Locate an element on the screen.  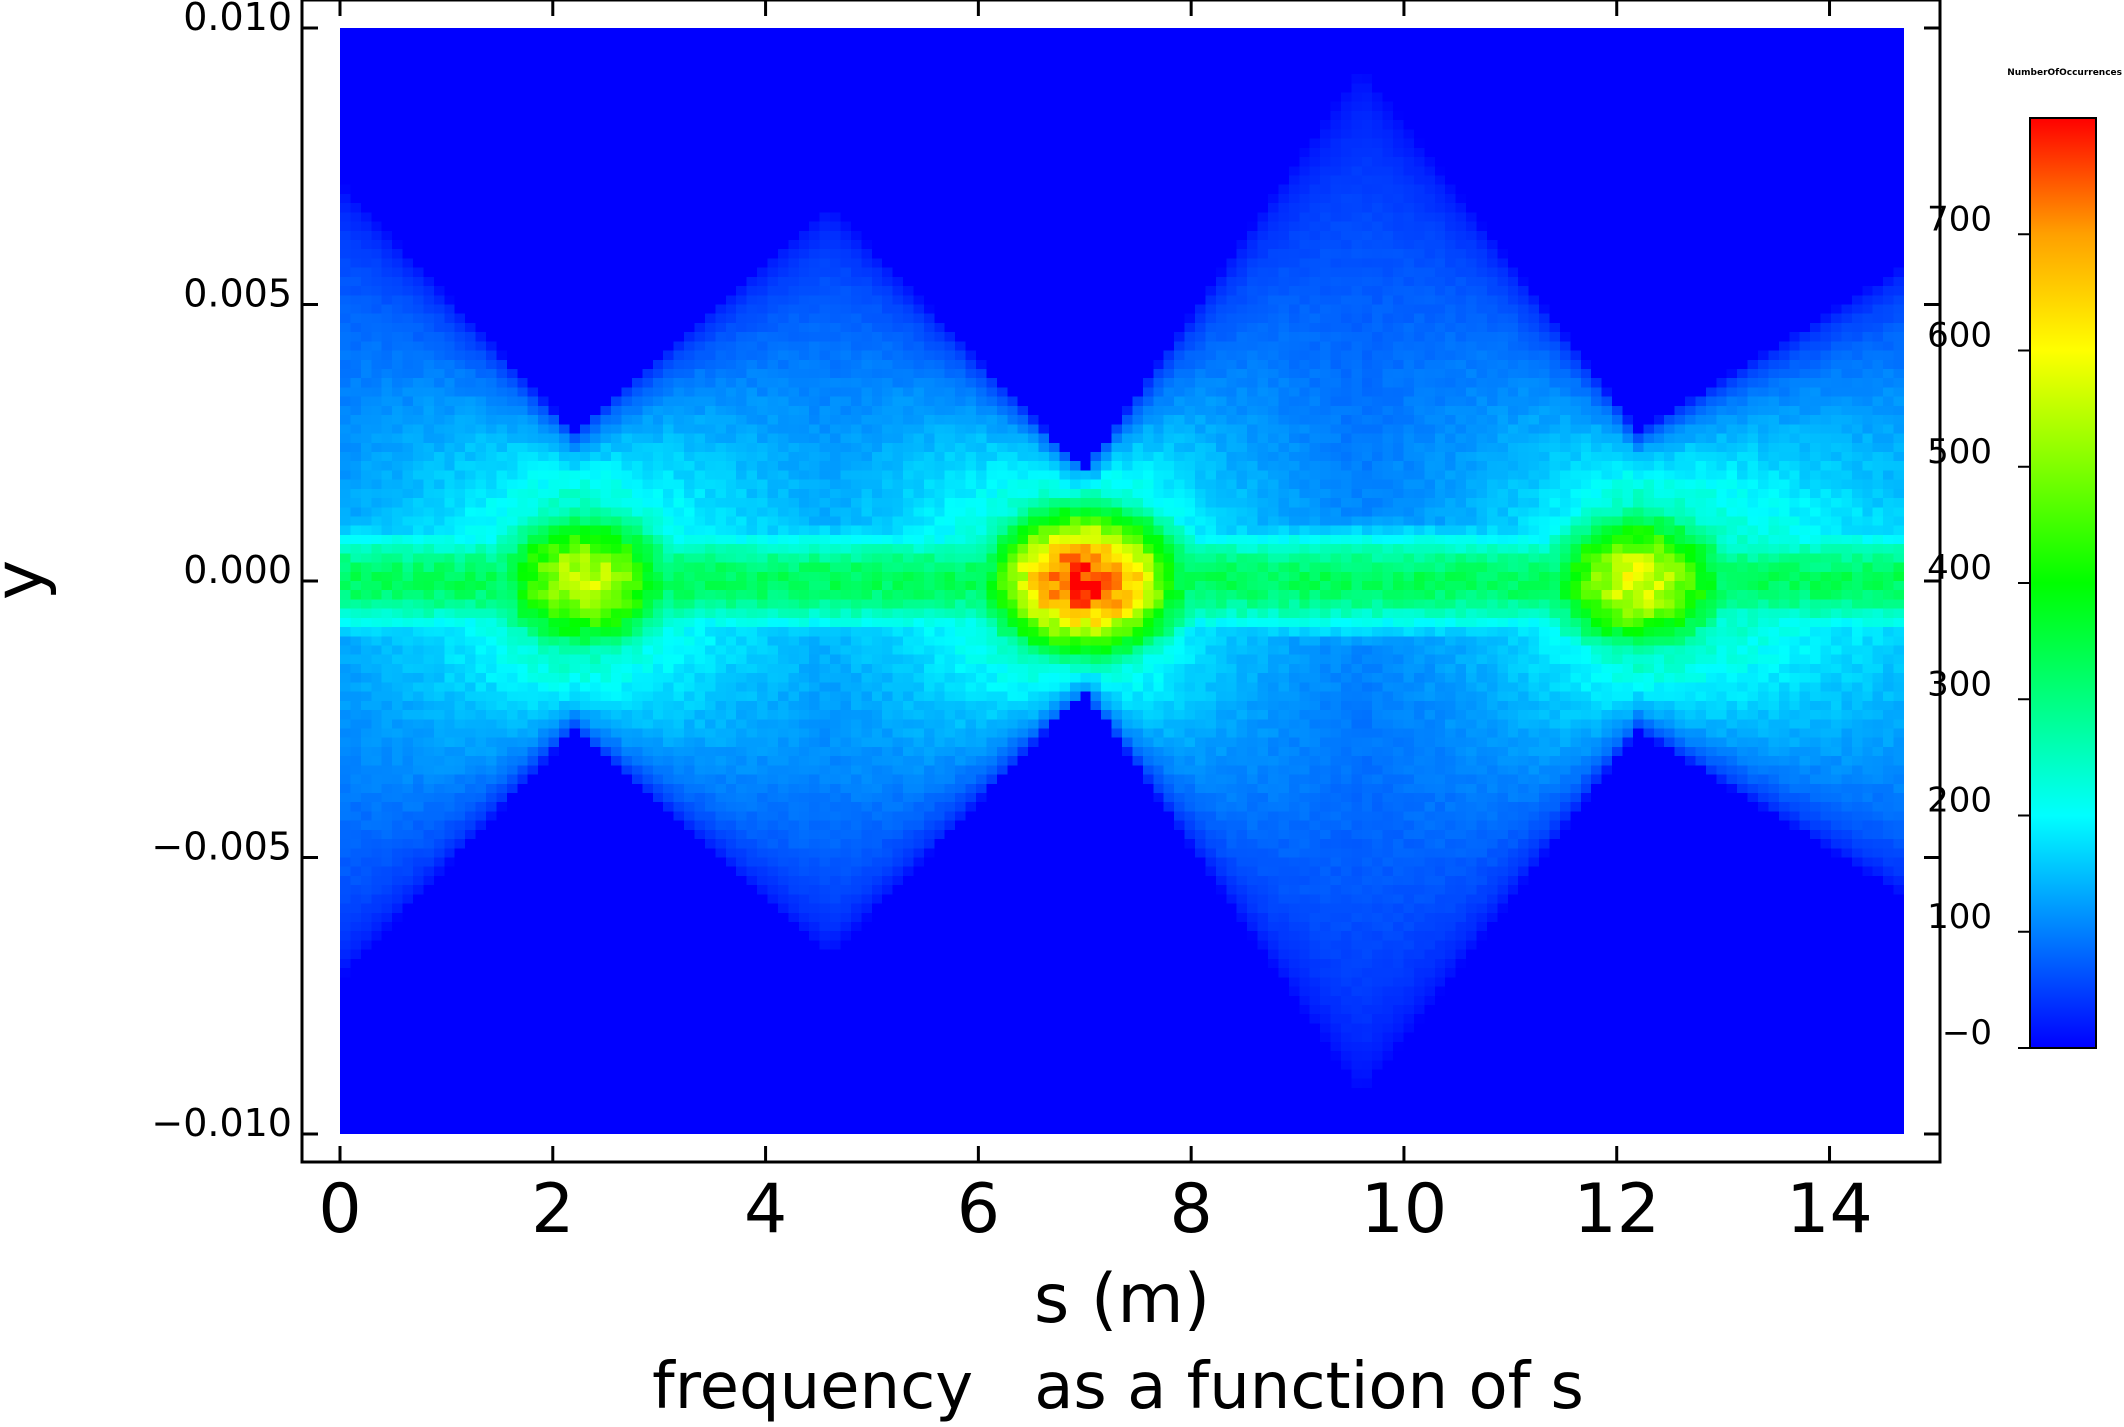
chart-title: frequency as a function of s is located at coordinates (1118, 1386).